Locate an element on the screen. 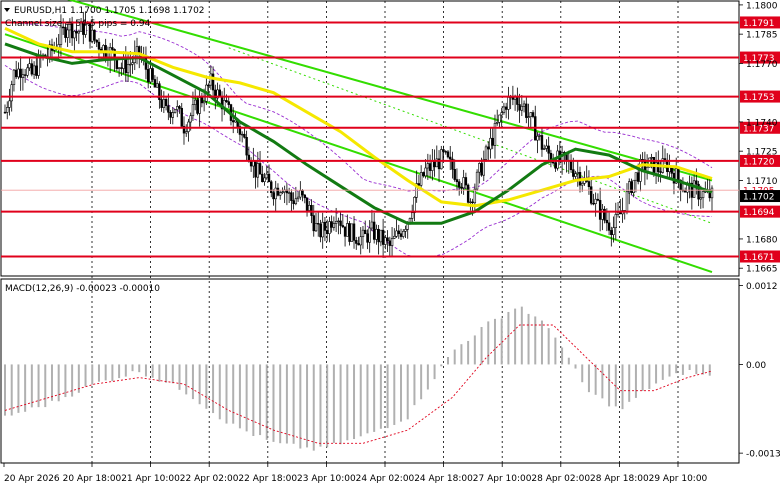 The width and height of the screenshot is (781, 493). time-label: 21 Apr 10:00 is located at coordinates (150, 479).